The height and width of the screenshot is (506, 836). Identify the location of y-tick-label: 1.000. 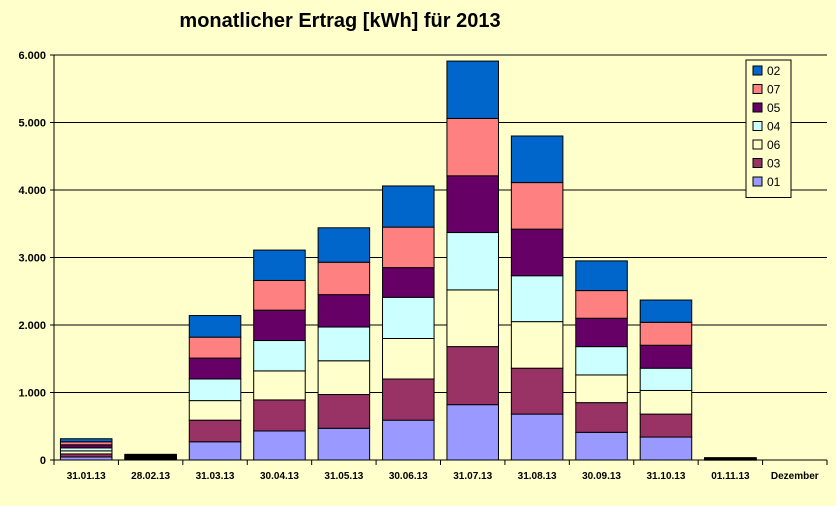
(32, 394).